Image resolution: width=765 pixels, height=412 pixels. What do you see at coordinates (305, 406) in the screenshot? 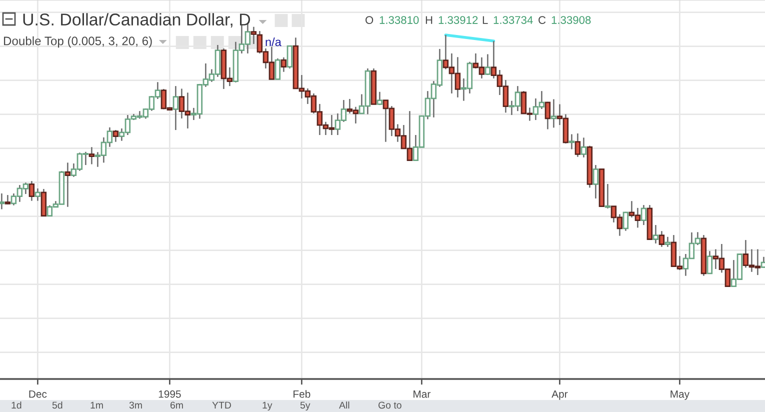
I see `text: 5y` at bounding box center [305, 406].